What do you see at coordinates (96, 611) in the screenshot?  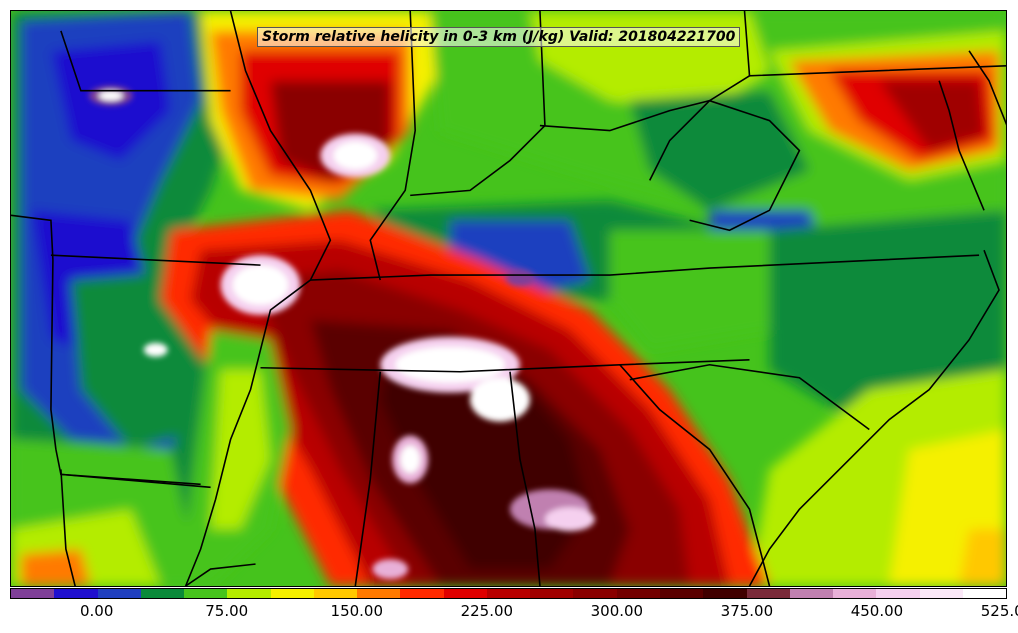 I see `colorbar-tick-label: 0.00` at bounding box center [96, 611].